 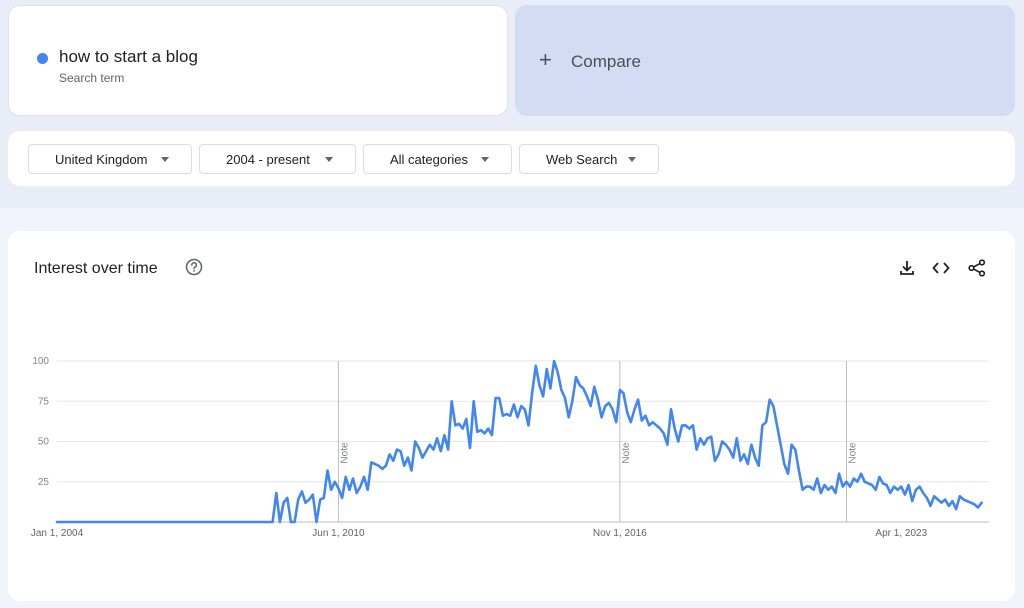 I want to click on x-tick-label: Apr 1, 2023, so click(x=901, y=533).